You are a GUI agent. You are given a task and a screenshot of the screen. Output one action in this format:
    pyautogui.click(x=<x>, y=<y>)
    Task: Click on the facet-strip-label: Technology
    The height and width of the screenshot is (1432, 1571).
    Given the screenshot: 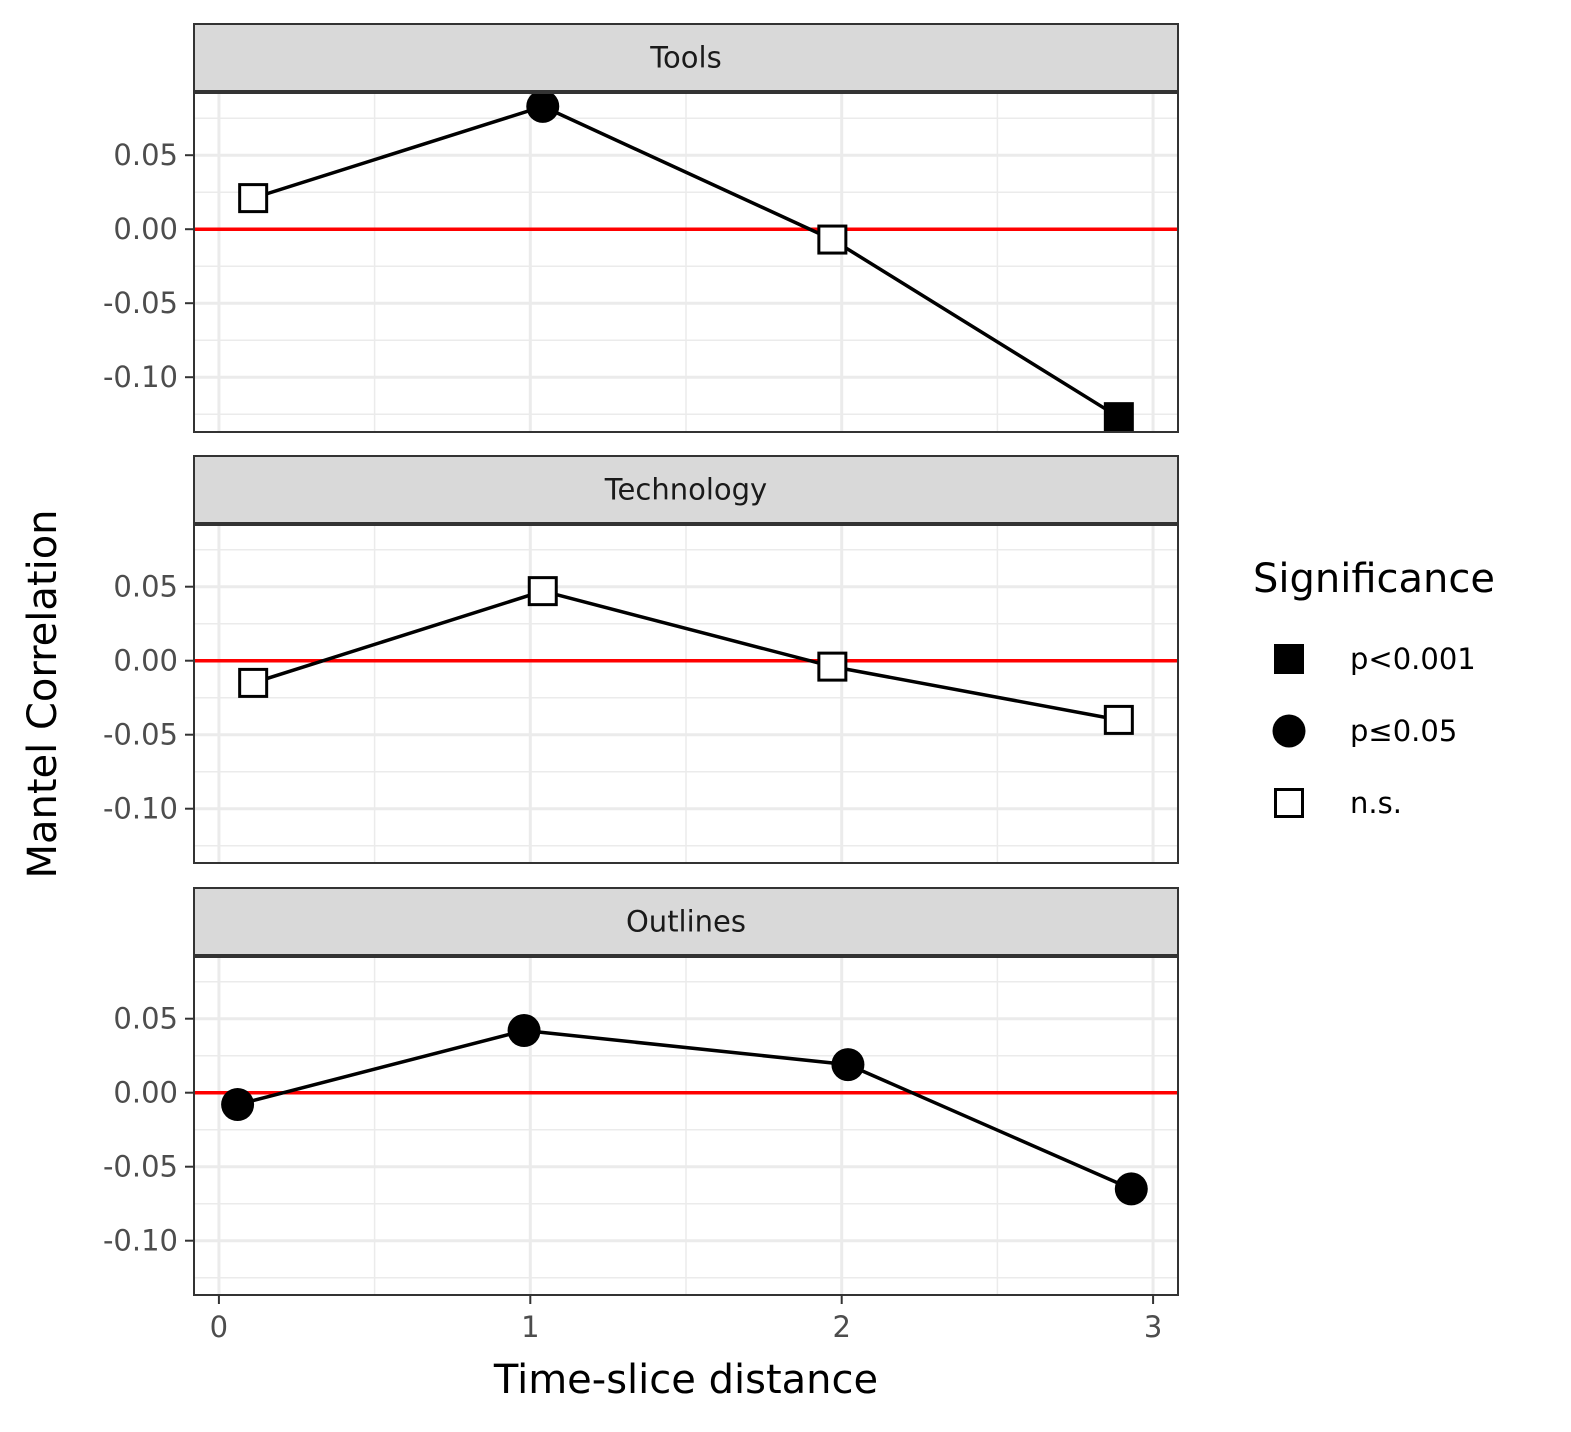 What is the action you would take?
    pyautogui.click(x=685, y=490)
    